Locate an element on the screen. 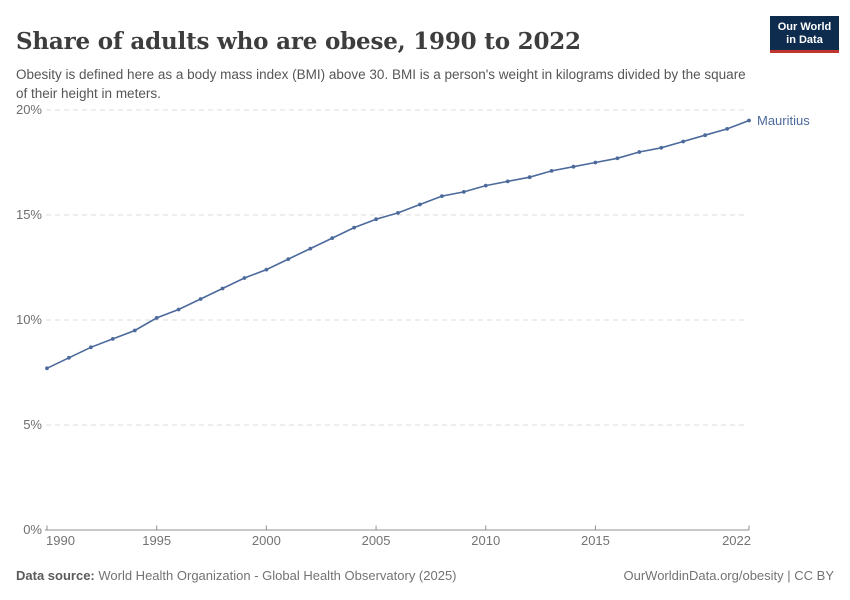  x-axis-tick-label: 2022 is located at coordinates (736, 540).